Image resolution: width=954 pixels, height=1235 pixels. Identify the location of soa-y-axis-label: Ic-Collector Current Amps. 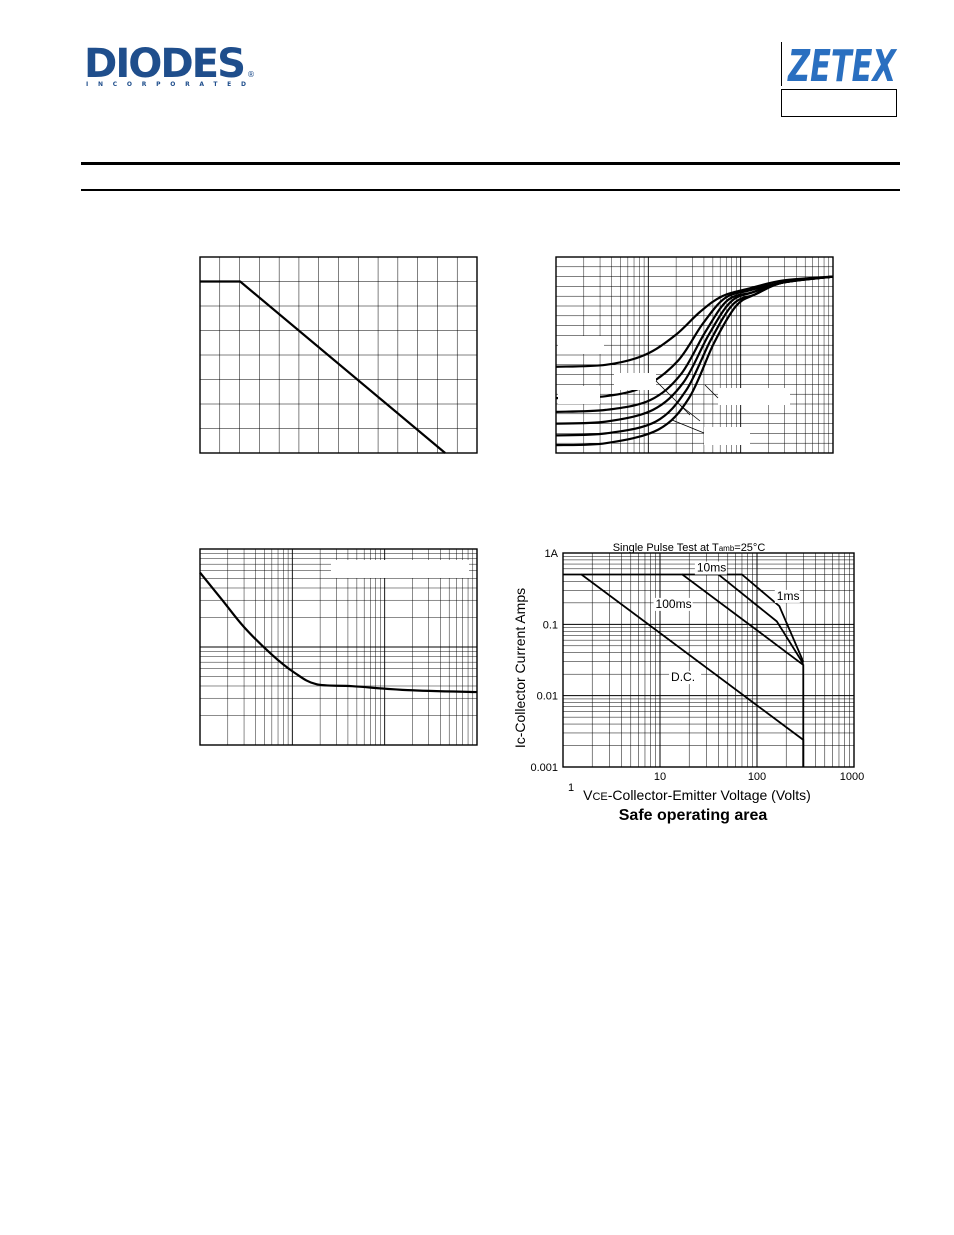
(520, 668).